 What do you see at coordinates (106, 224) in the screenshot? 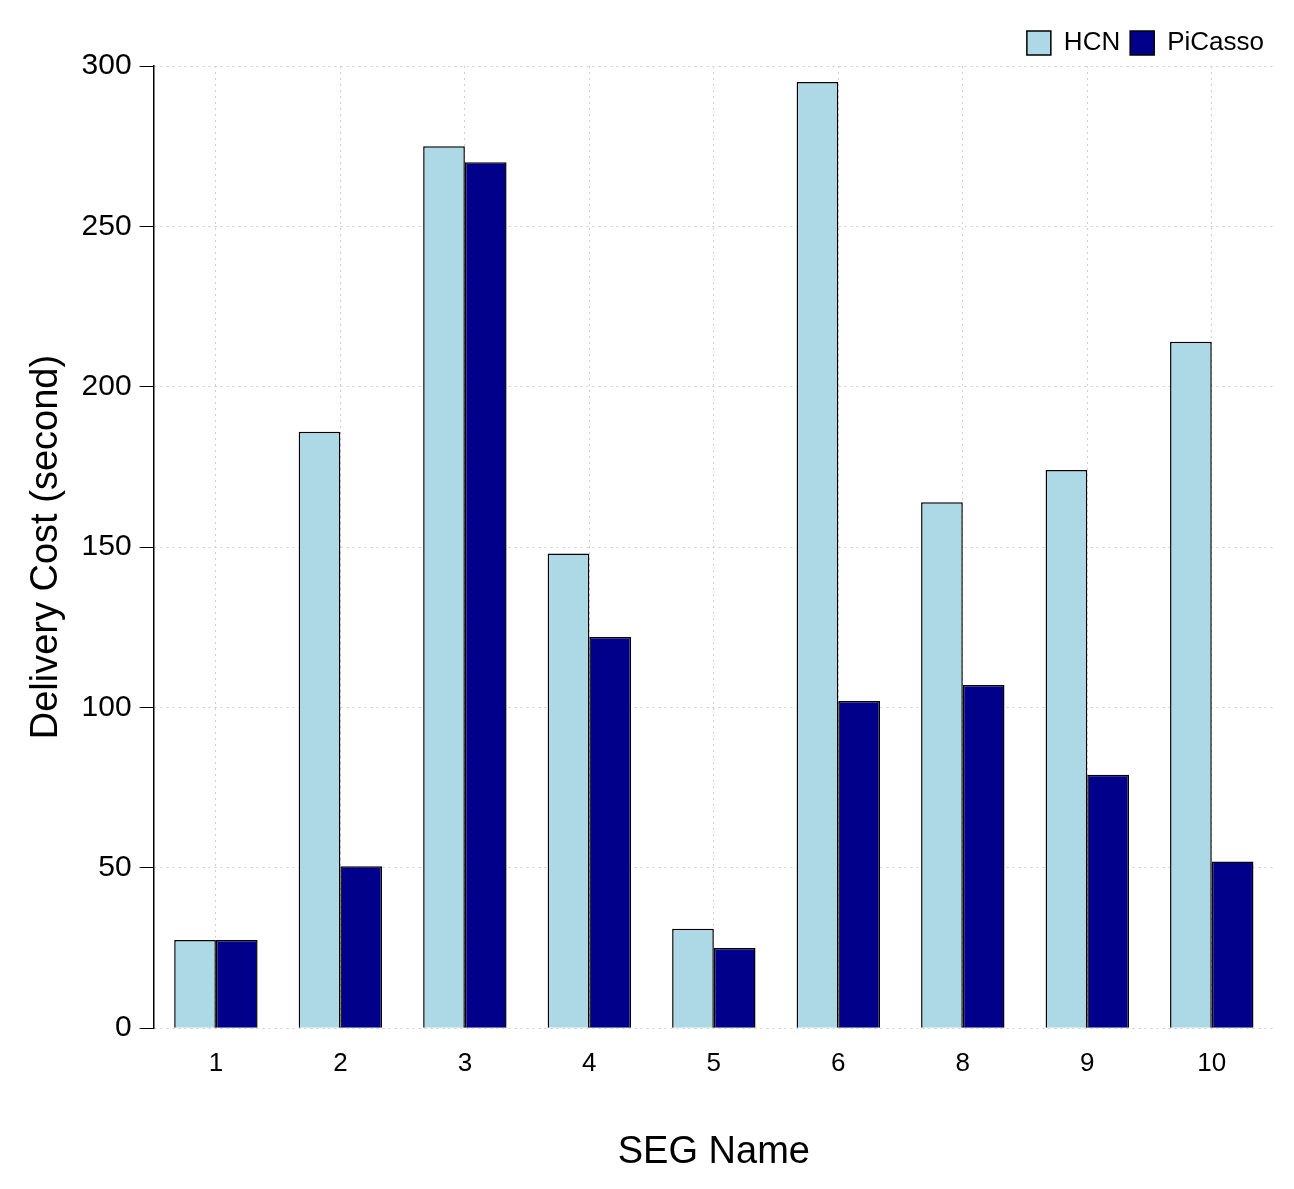
I see `y-tick-label: 250` at bounding box center [106, 224].